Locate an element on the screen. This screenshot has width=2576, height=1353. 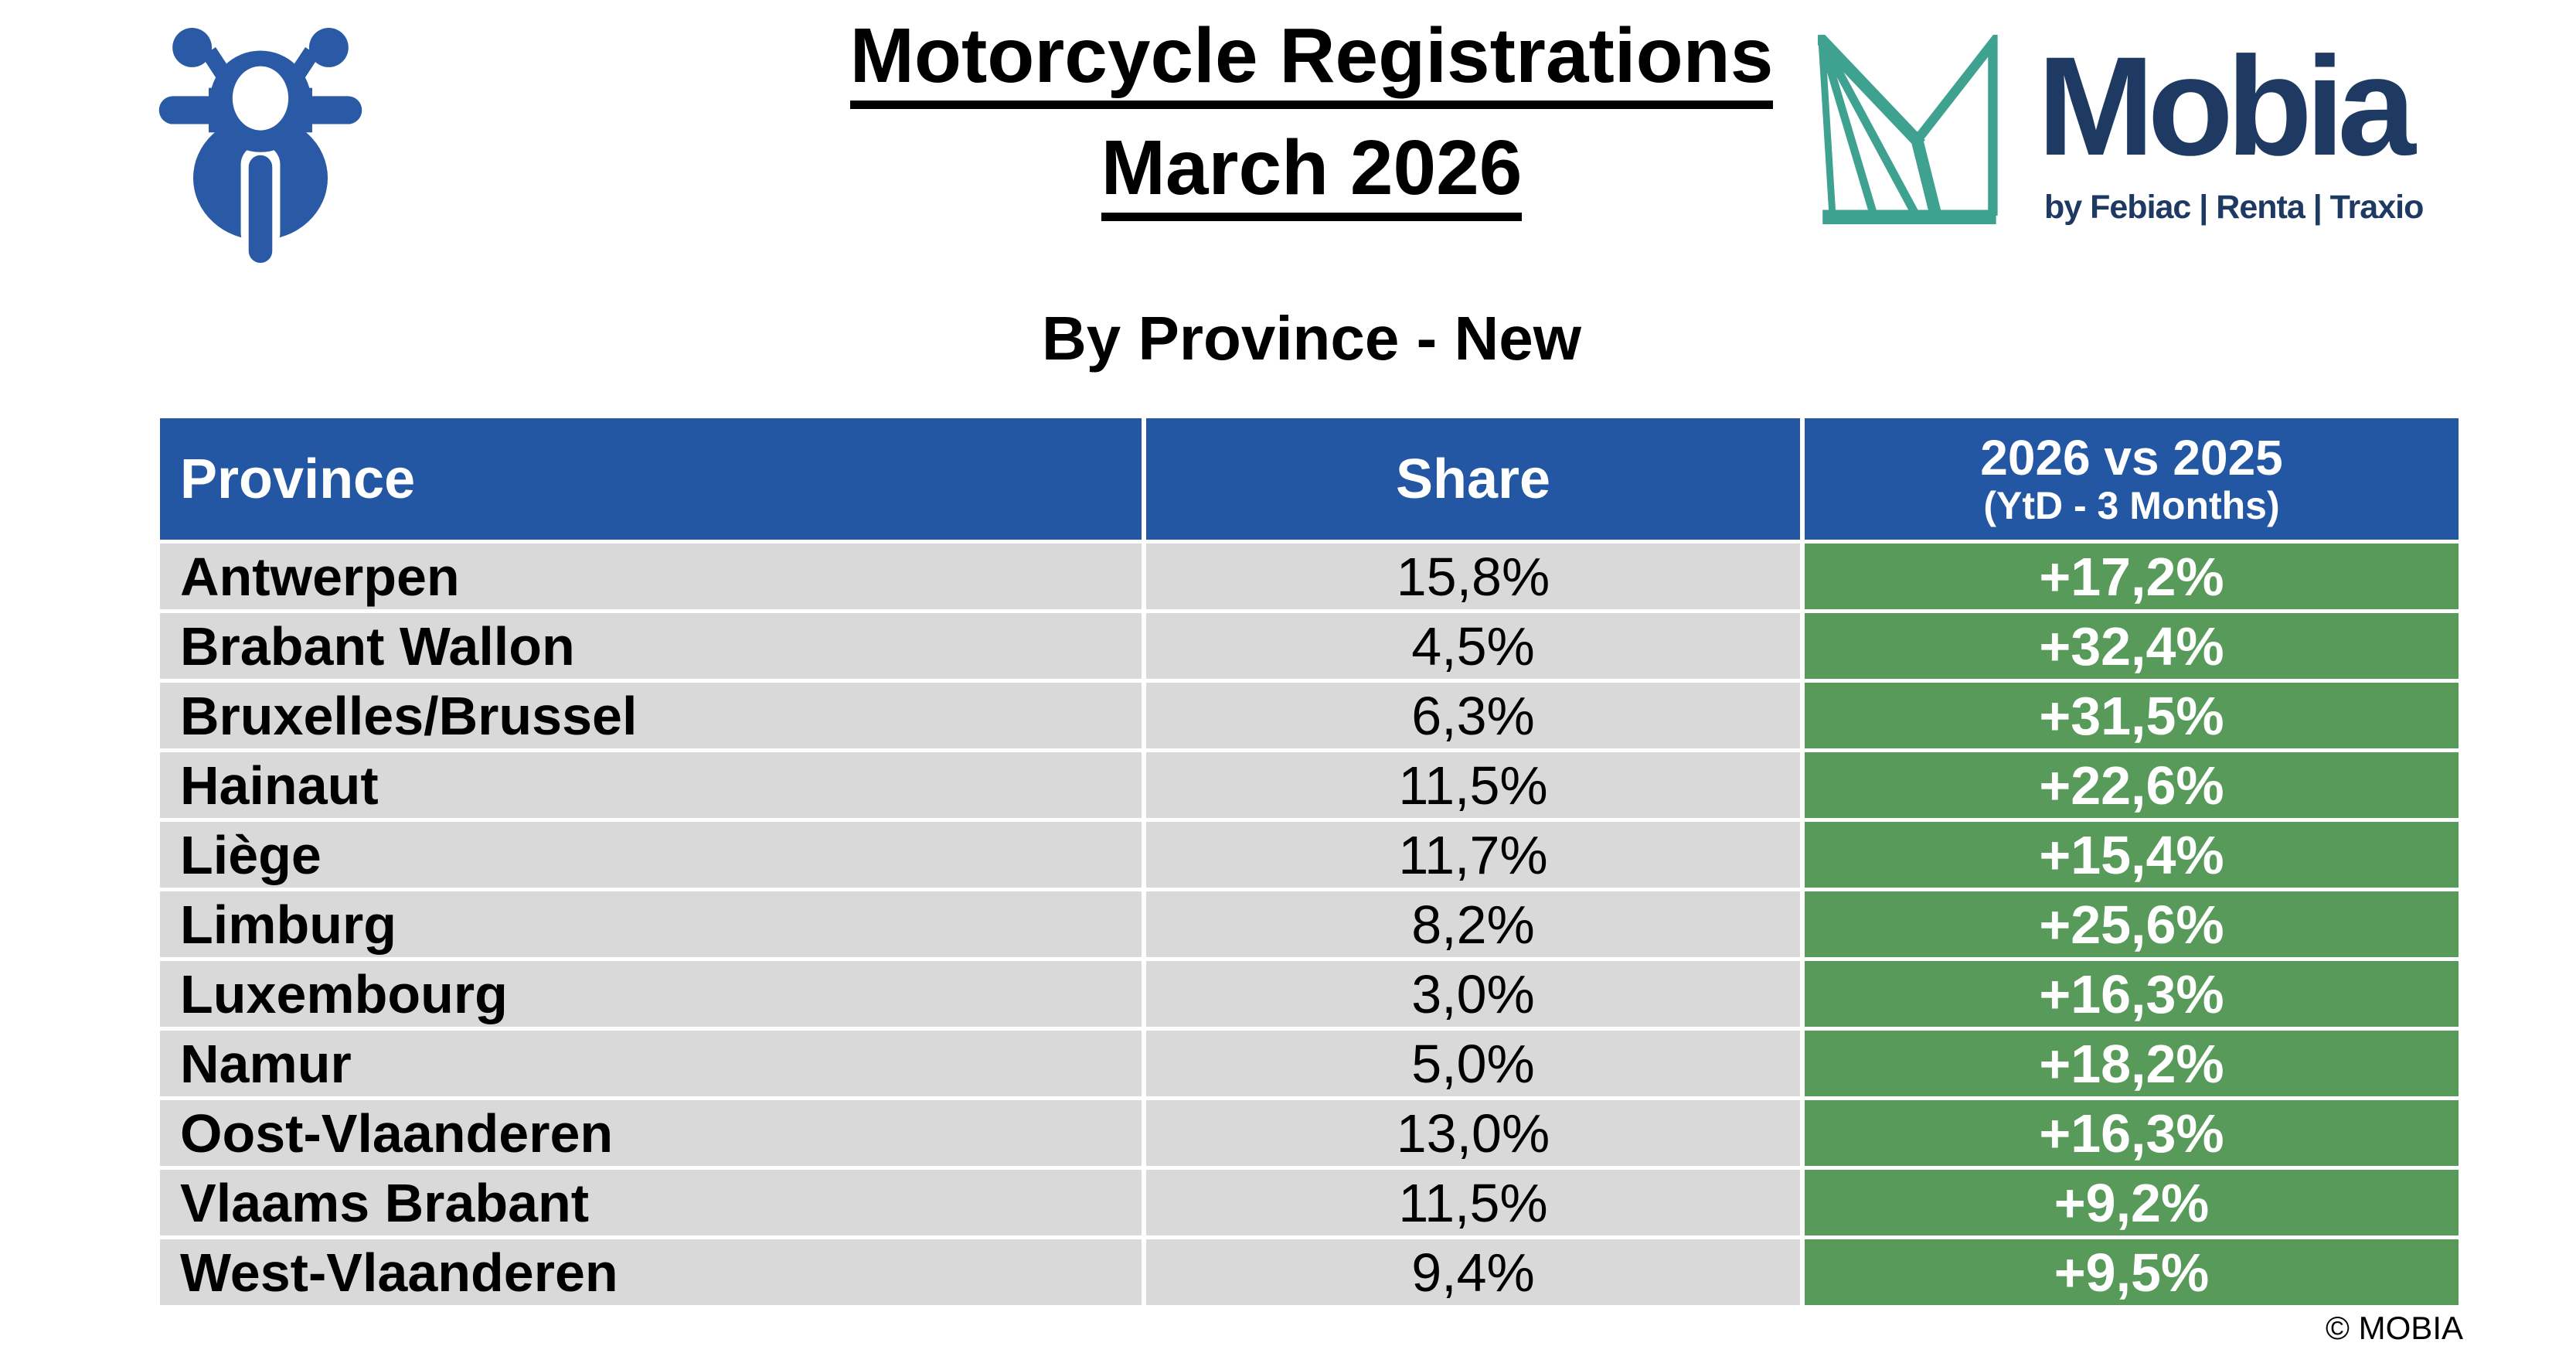
province-name-cell: Brabant Wallon is located at coordinates (651, 646).